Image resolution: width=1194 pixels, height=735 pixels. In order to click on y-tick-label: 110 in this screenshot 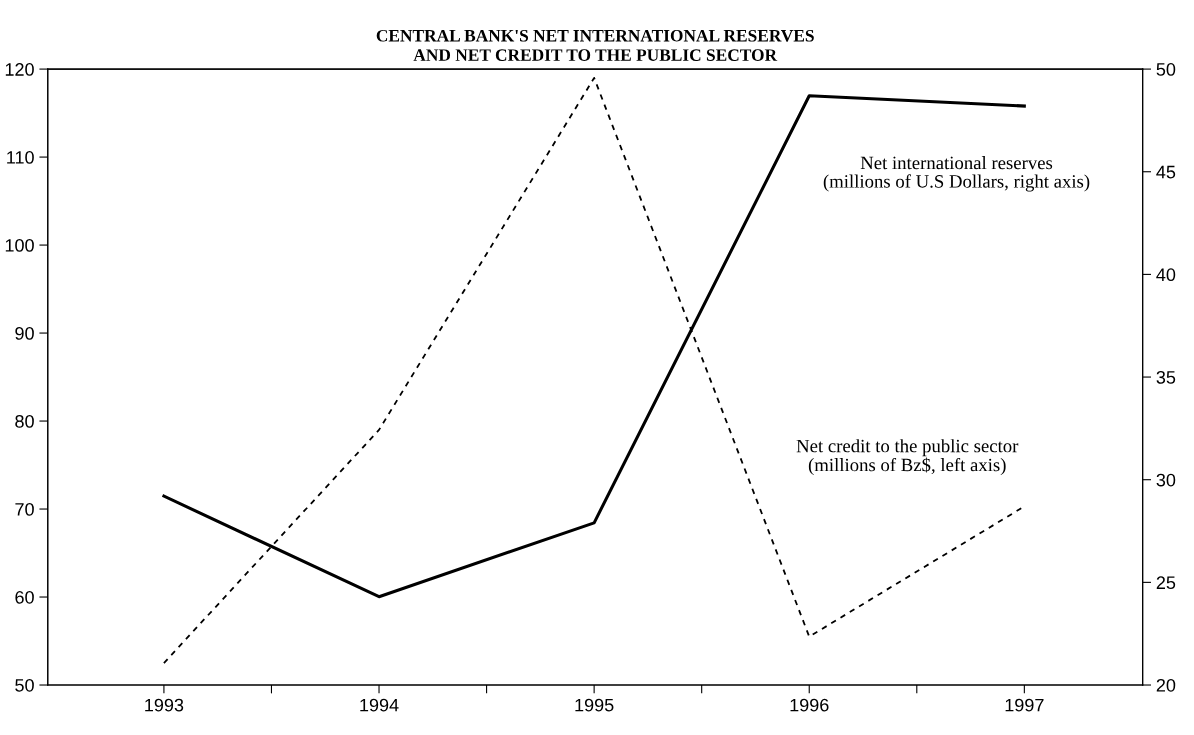, I will do `click(20, 157)`.